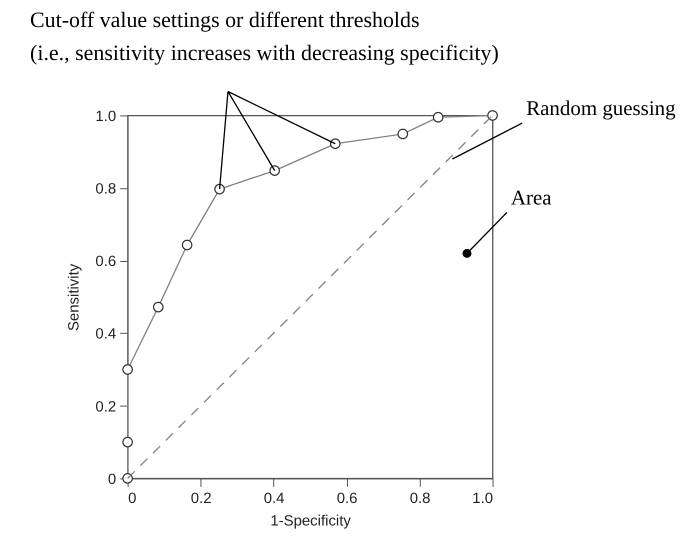  What do you see at coordinates (601, 108) in the screenshot?
I see `annotation: Random guessing` at bounding box center [601, 108].